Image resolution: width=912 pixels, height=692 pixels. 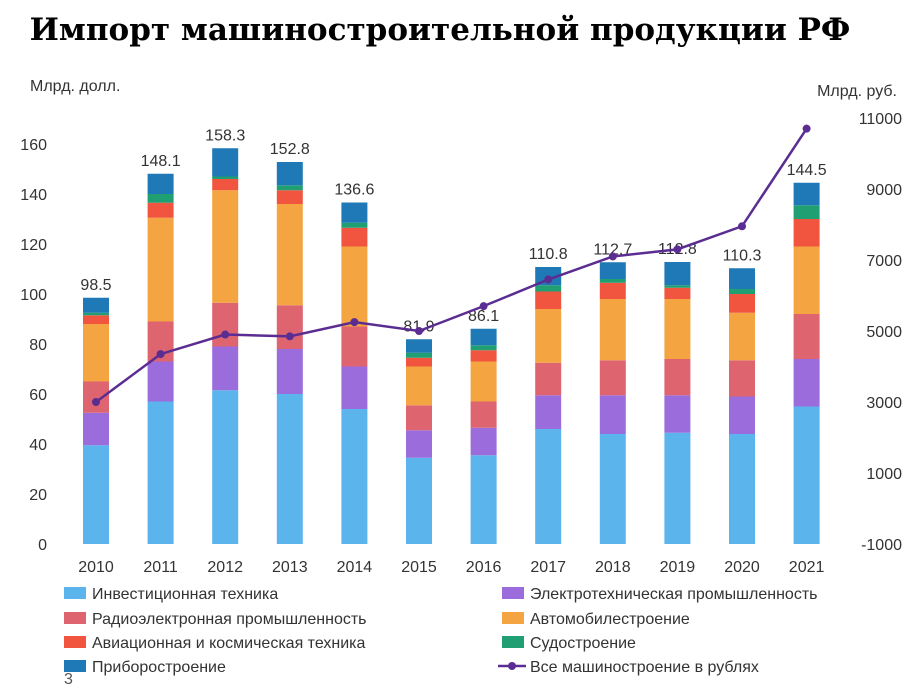 I want to click on y-left-unit-label: Млрд. долл., so click(x=75, y=86).